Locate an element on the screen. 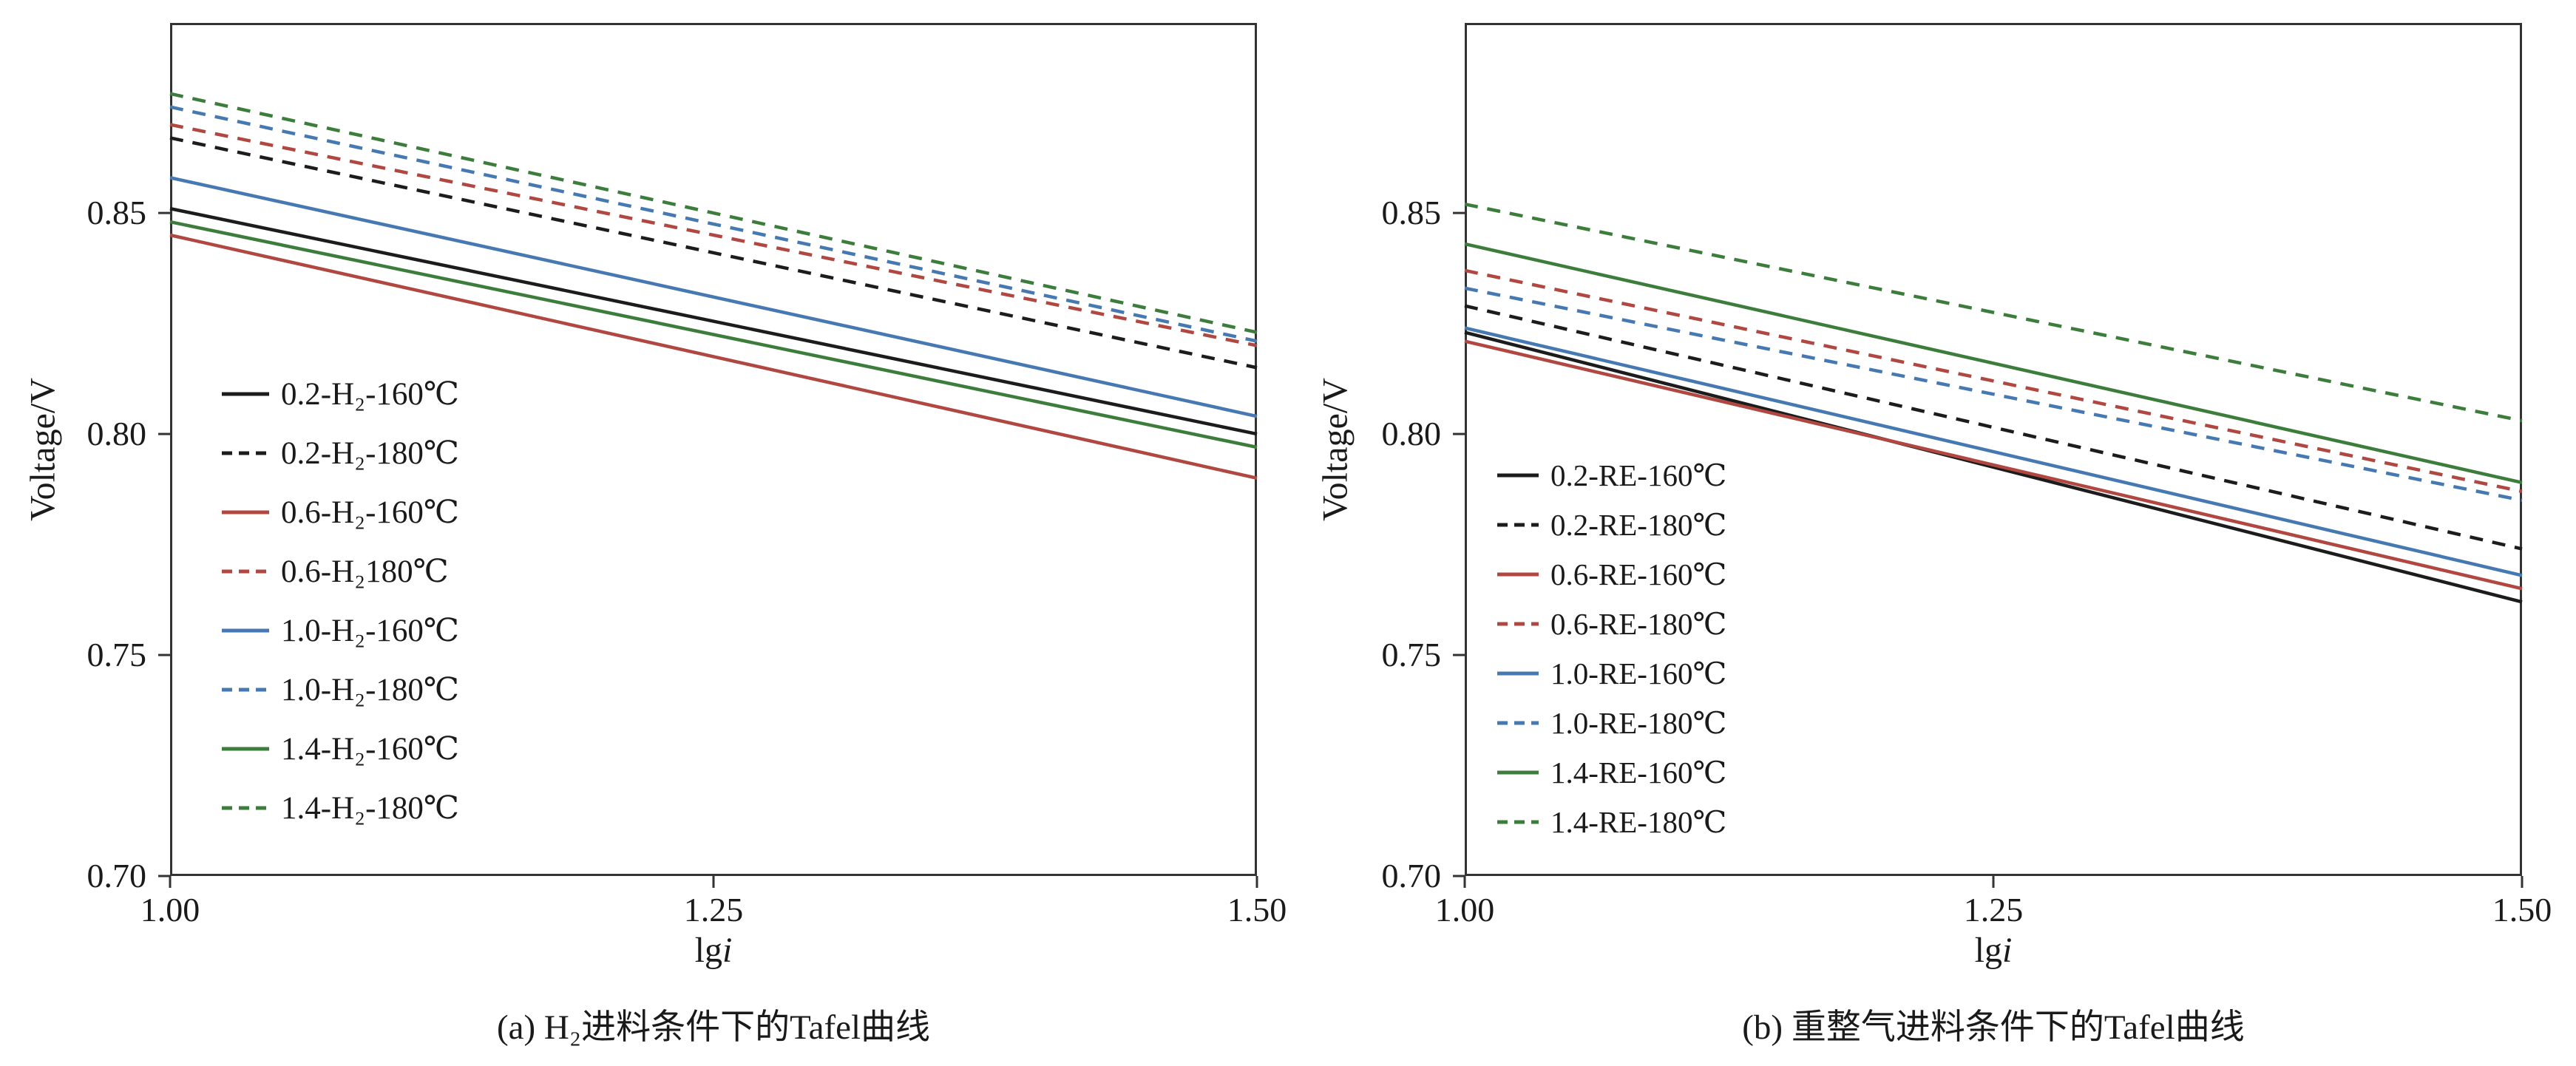  legend-item: 1.0-H₂-180℃ is located at coordinates (340, 689).